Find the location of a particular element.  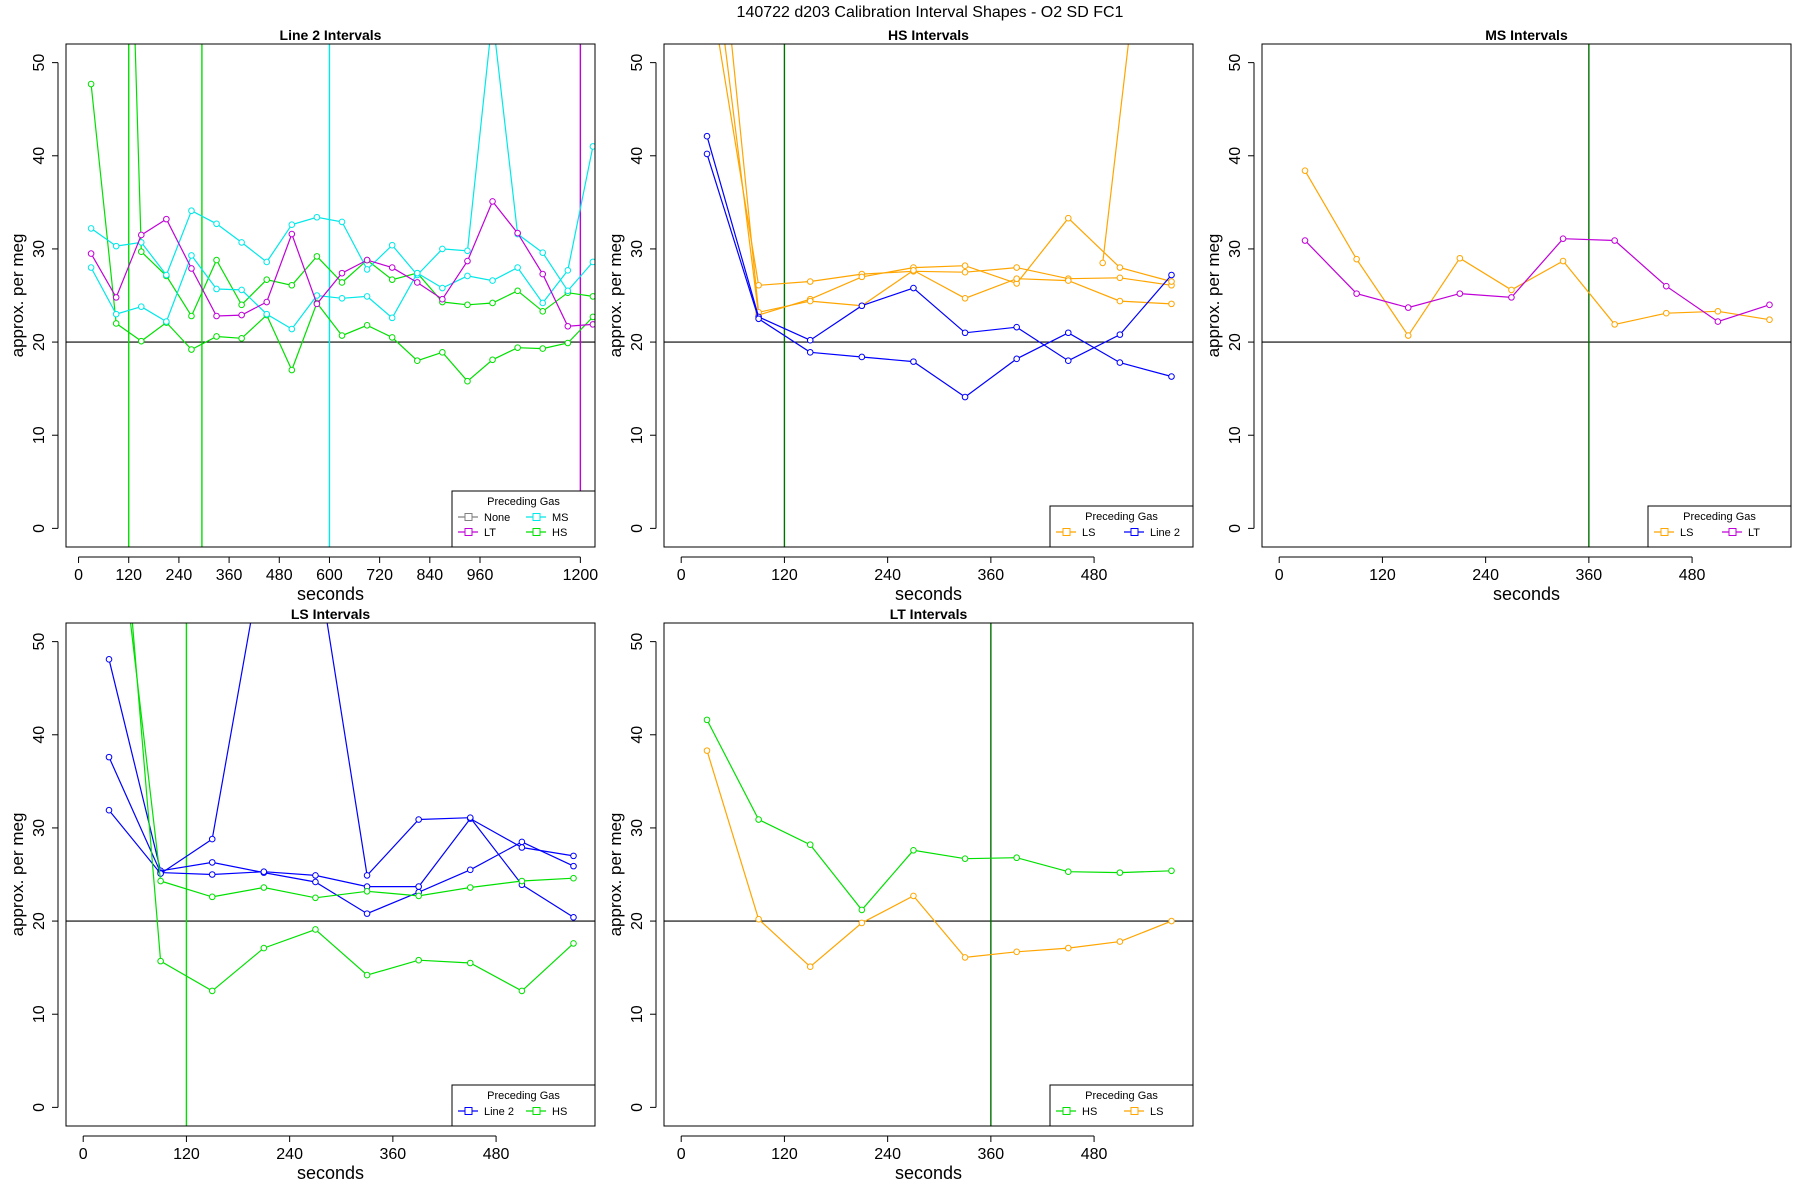

legend-label: HS is located at coordinates (1089, 1112).